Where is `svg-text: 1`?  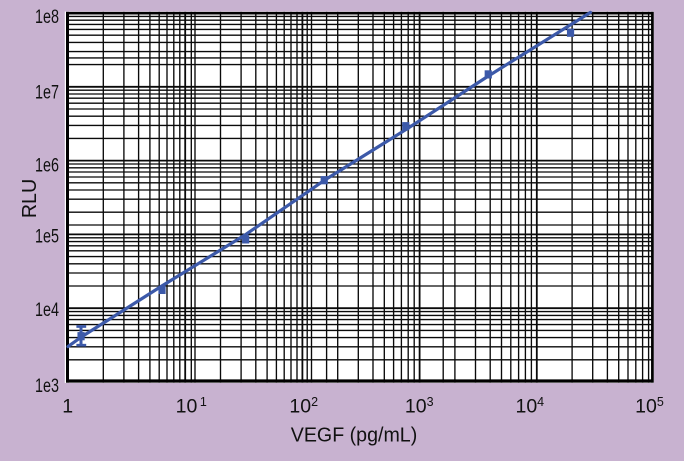 svg-text: 1 is located at coordinates (67, 407).